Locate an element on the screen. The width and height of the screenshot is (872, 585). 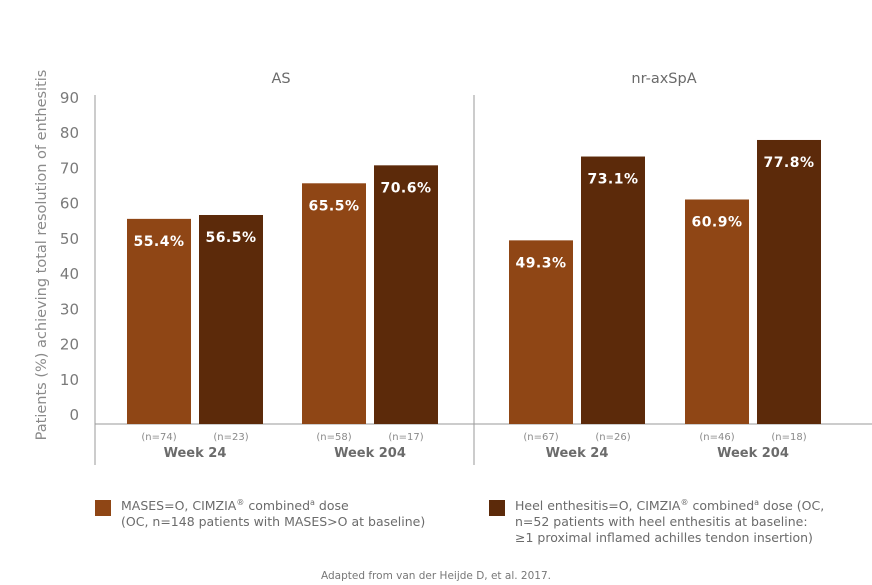
y-tick-label: 40 is located at coordinates (69, 274).